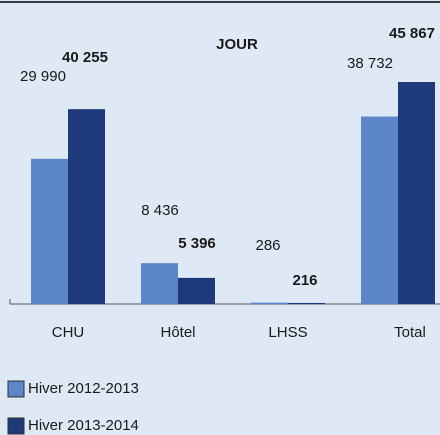 The height and width of the screenshot is (435, 440). Describe the element at coordinates (267, 245) in the screenshot. I see `value-label: 286` at that location.